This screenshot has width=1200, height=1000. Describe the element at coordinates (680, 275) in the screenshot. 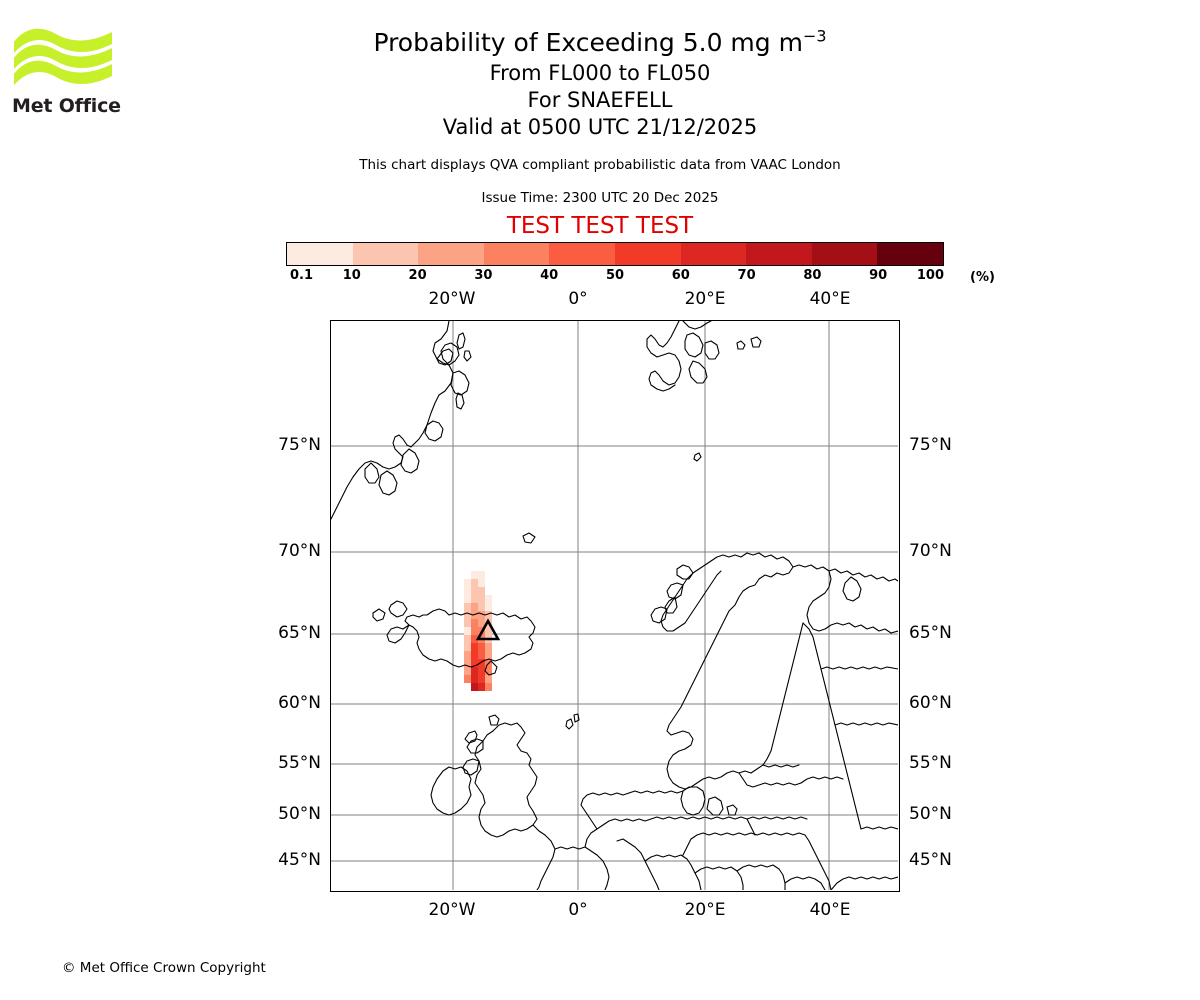

I see `colorbar-tick-60: 60` at that location.